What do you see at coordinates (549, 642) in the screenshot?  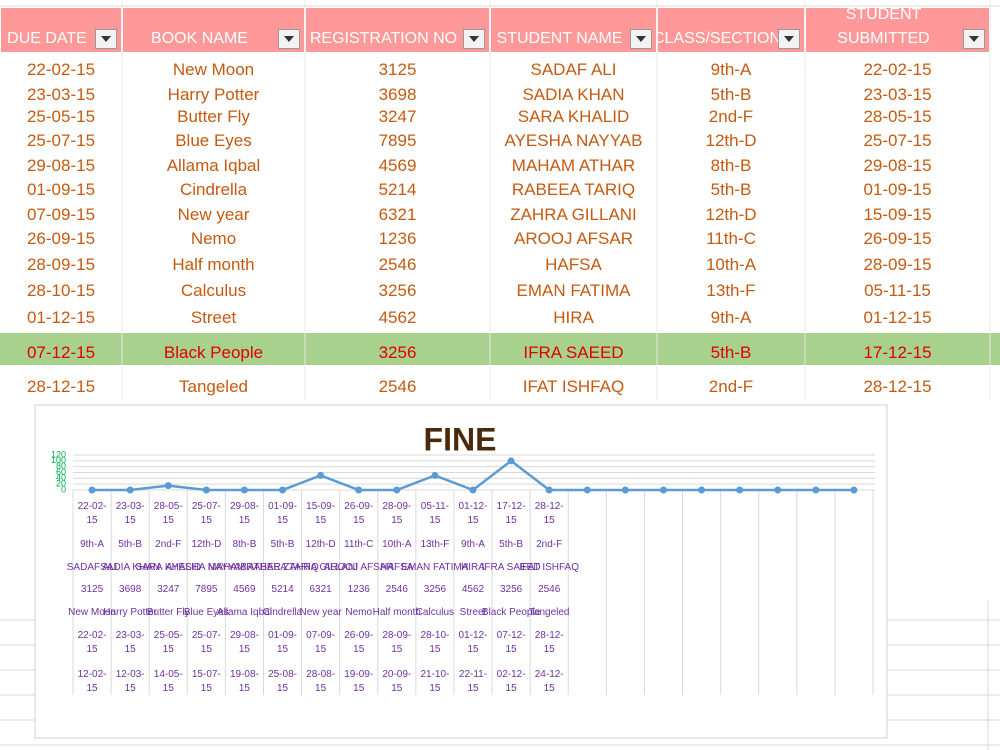 I see `category-label: 28-12-15` at bounding box center [549, 642].